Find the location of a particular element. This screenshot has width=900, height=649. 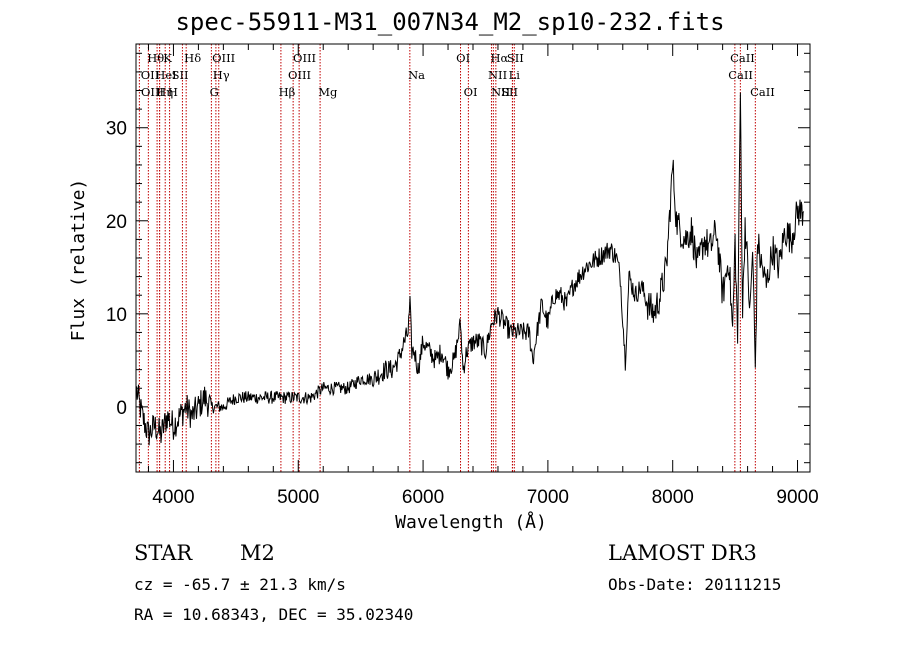

line-label: Hδ is located at coordinates (192, 58).